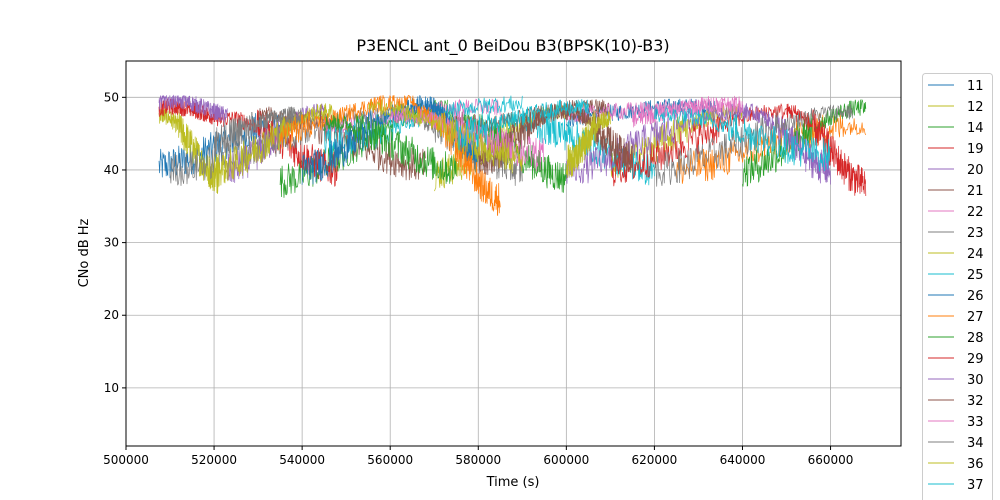 The height and width of the screenshot is (500, 1000). Describe the element at coordinates (111, 170) in the screenshot. I see `y-tick-label: 40` at that location.